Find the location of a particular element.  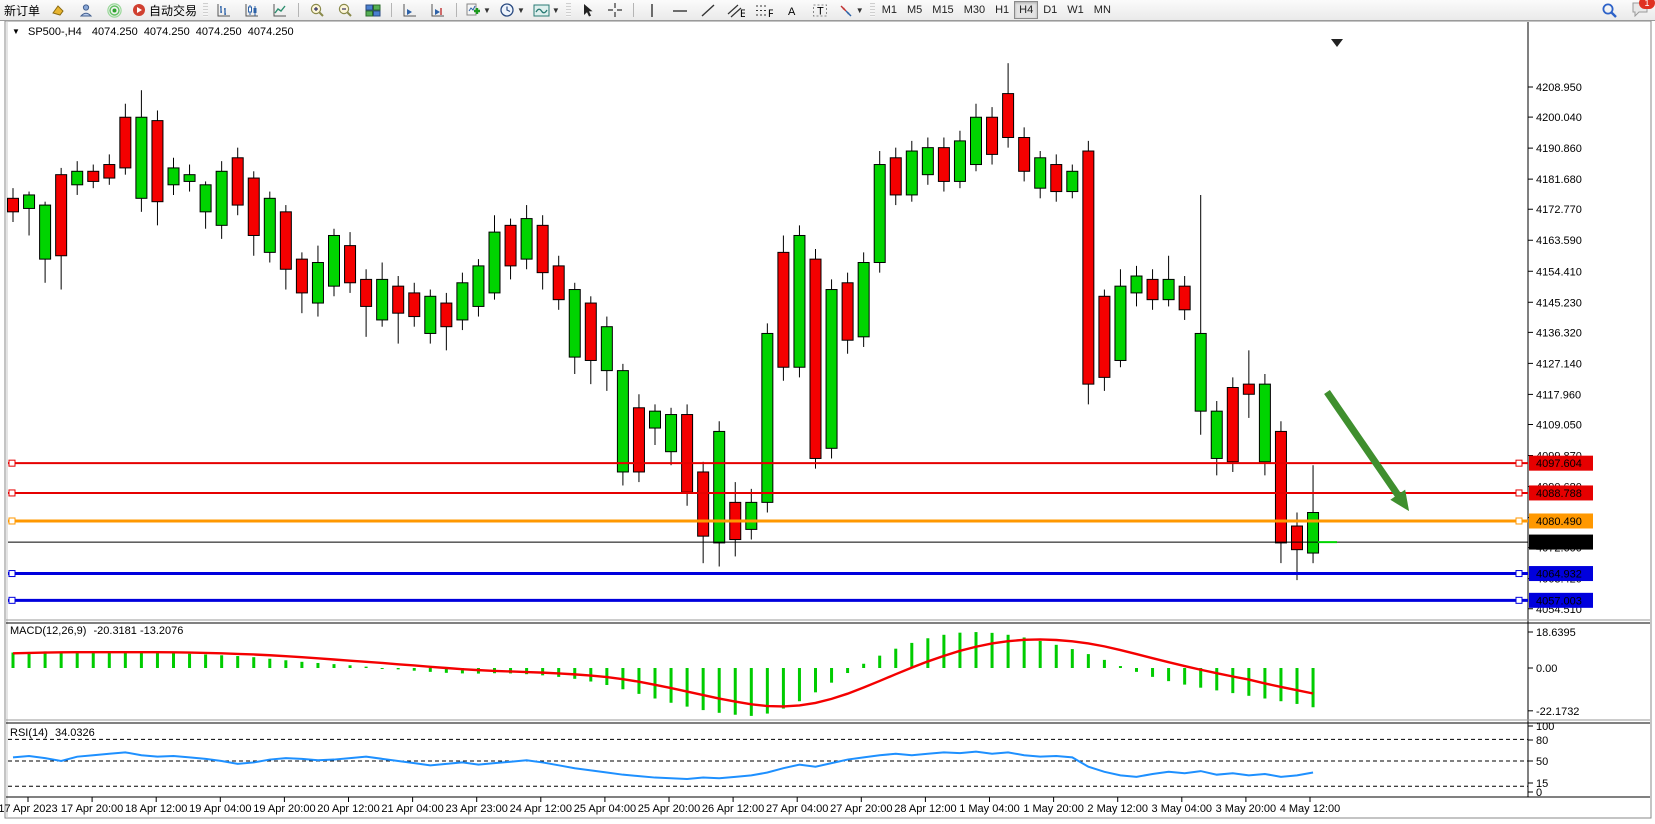

indicators-icon: ▼ is located at coordinates (478, 10).